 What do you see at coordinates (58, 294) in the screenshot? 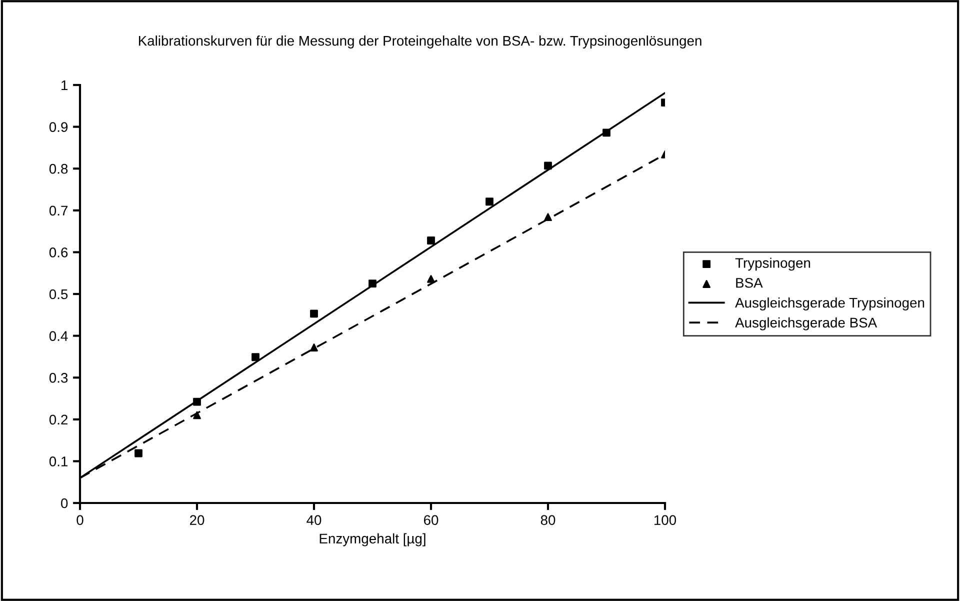
I see `y-tick-label: 0.5` at bounding box center [58, 294].